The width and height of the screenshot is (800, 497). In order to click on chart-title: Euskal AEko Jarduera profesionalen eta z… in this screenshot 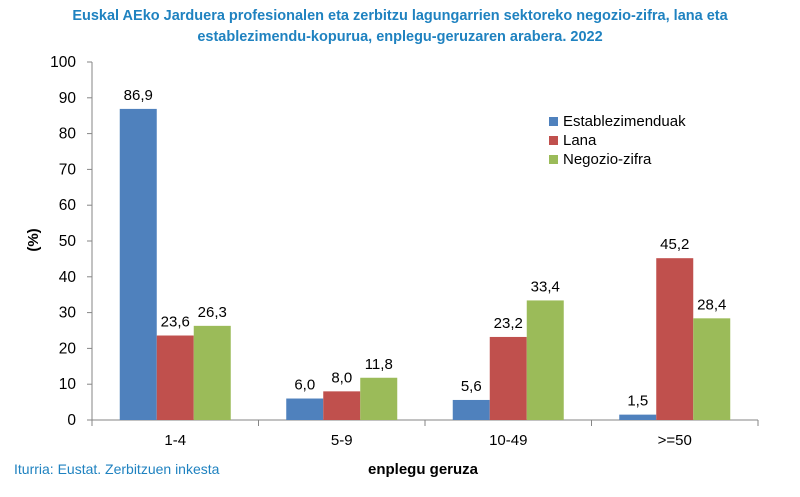, I will do `click(400, 27)`.